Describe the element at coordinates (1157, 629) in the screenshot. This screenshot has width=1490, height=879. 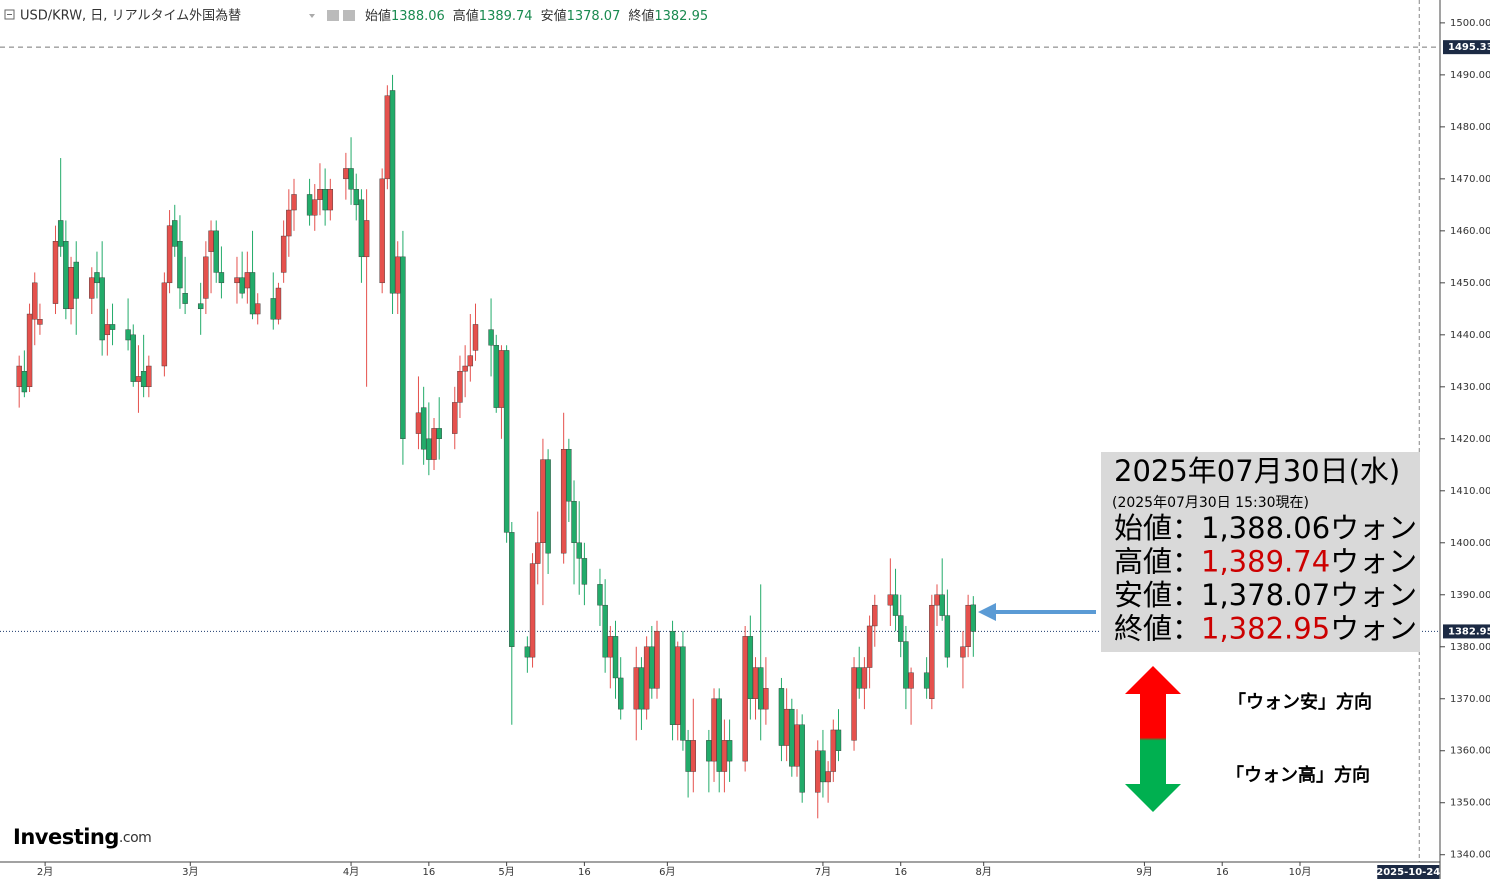
I see `info-row-label: 終値：` at that location.